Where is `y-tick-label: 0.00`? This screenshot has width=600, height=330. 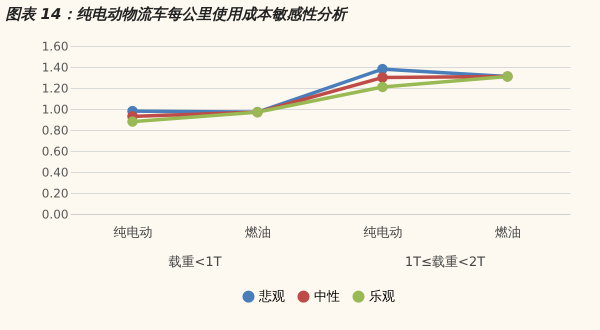
y-tick-label: 0.00 is located at coordinates (55, 215).